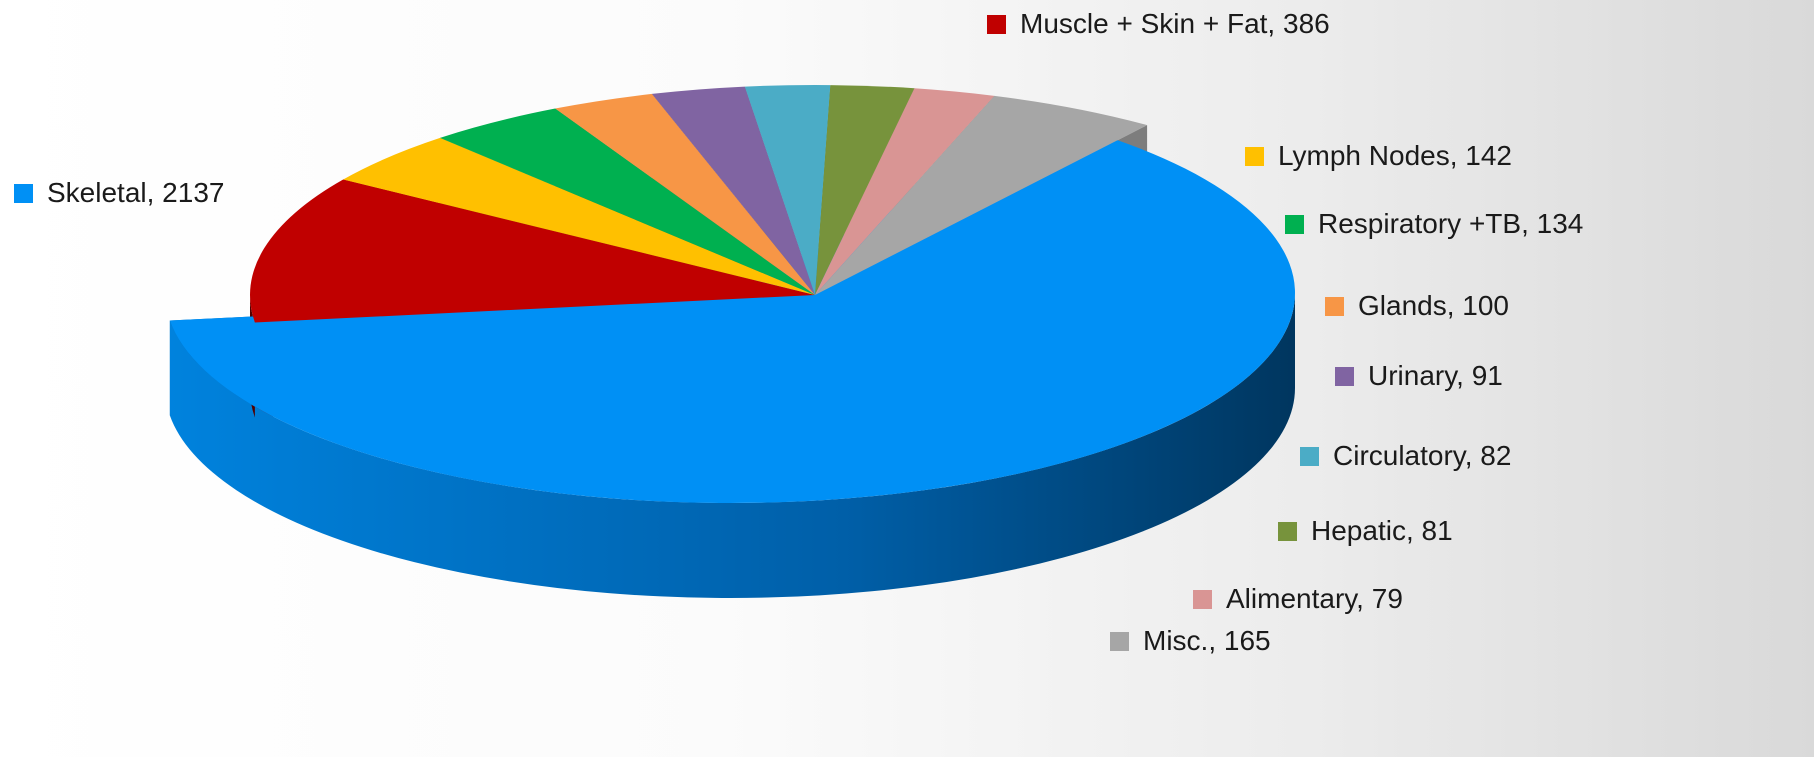  What do you see at coordinates (1433, 305) in the screenshot?
I see `data-label-text: Glands, 100` at bounding box center [1433, 305].